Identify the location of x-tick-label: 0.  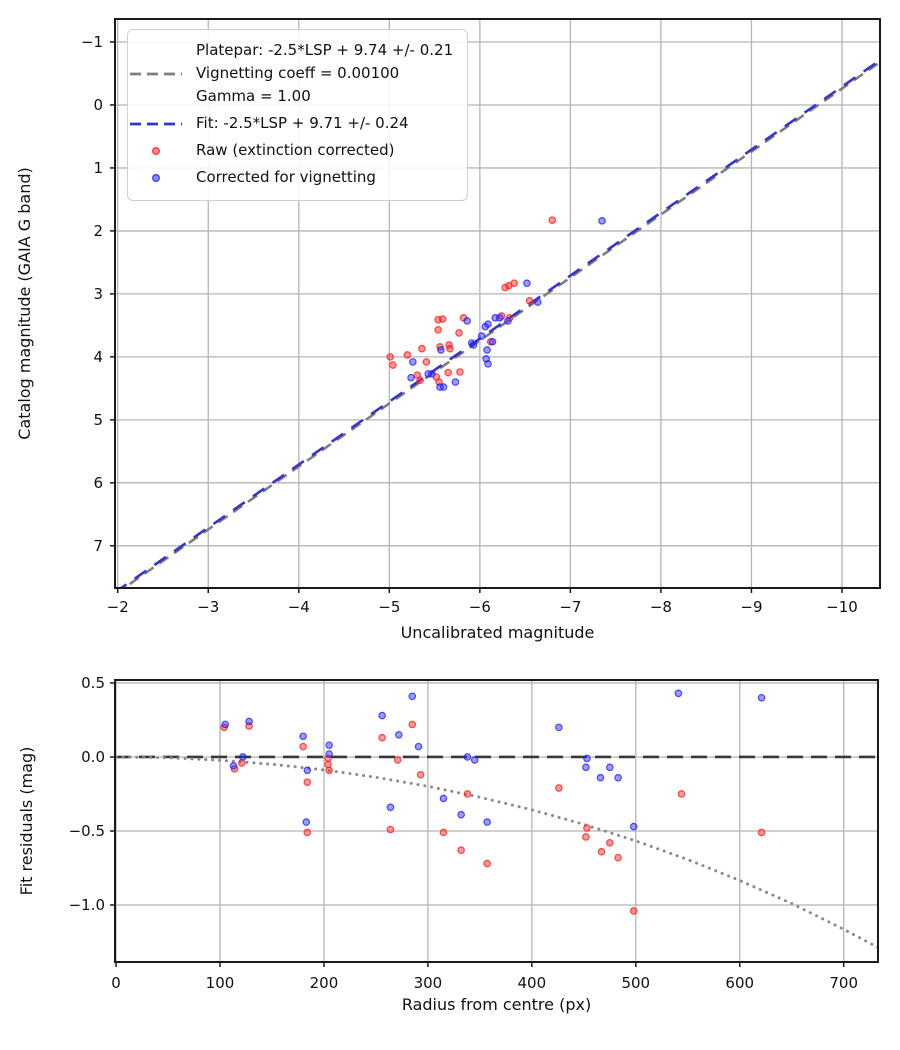
(116, 983).